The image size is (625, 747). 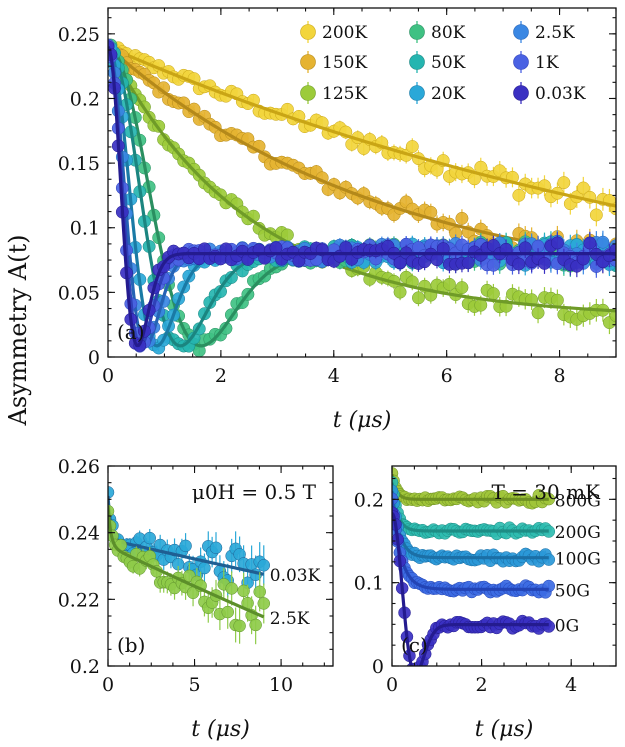 I want to click on legend-label: 125K, so click(x=344, y=94).